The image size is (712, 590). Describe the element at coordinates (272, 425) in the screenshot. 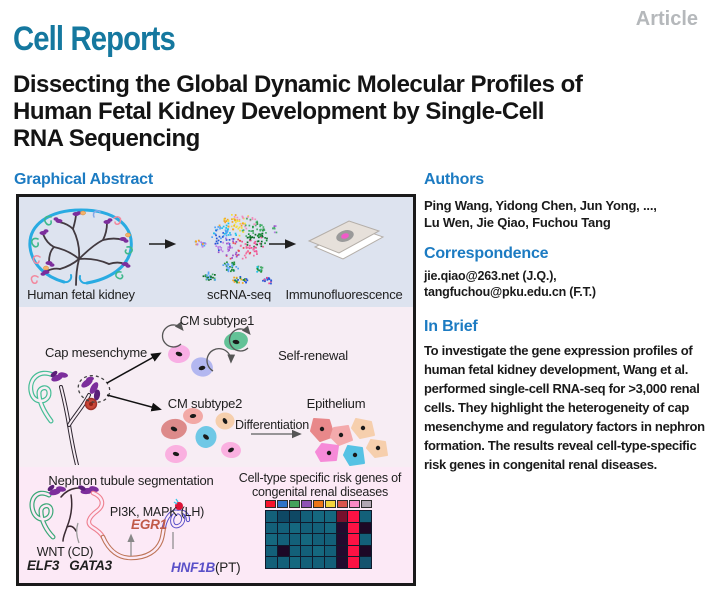

I see `differentiation-label: Differentiation` at that location.